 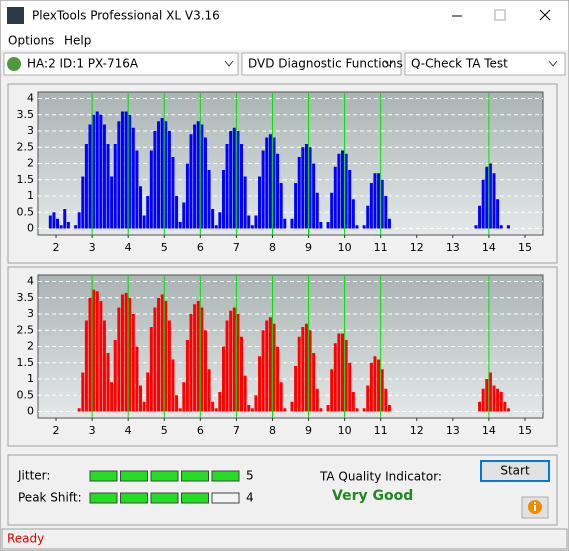 What do you see at coordinates (26, 211) in the screenshot?
I see `y-tick-label: 0.5` at bounding box center [26, 211].